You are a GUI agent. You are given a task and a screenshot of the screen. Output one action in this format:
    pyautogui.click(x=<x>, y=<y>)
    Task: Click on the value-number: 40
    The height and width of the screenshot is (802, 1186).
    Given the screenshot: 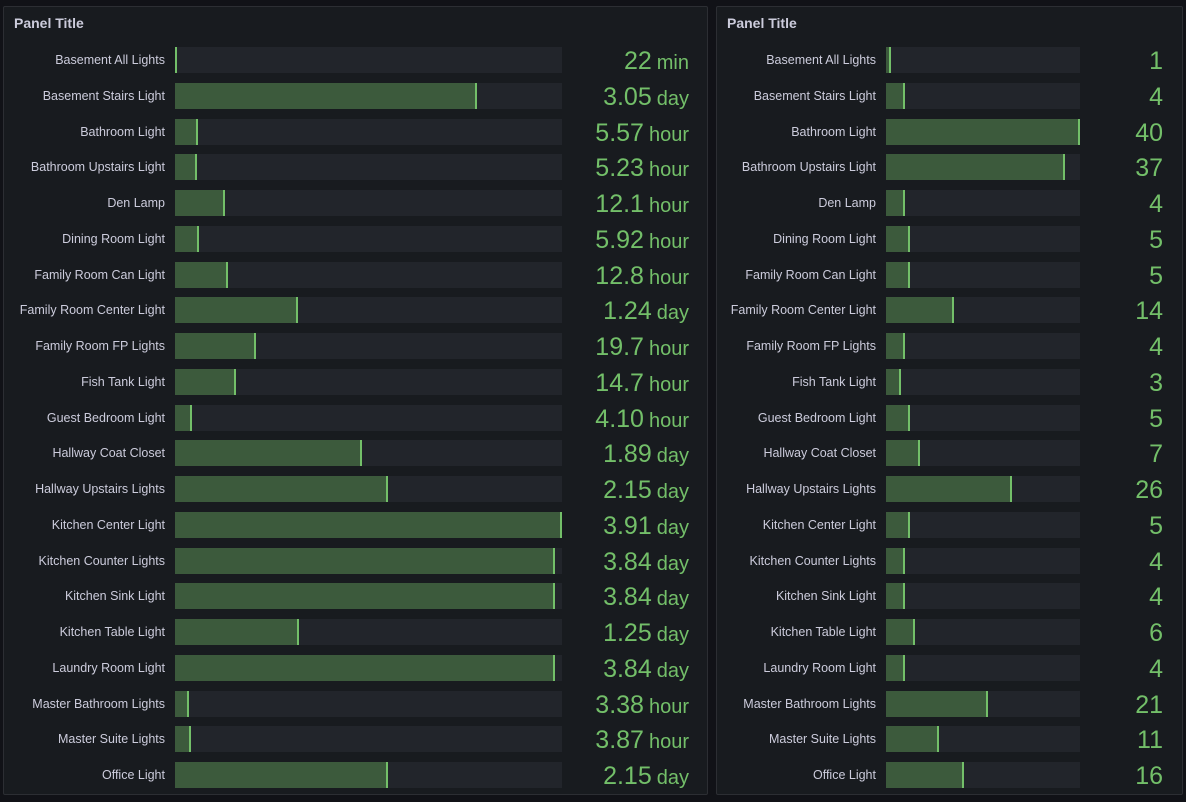 What is the action you would take?
    pyautogui.click(x=1149, y=132)
    